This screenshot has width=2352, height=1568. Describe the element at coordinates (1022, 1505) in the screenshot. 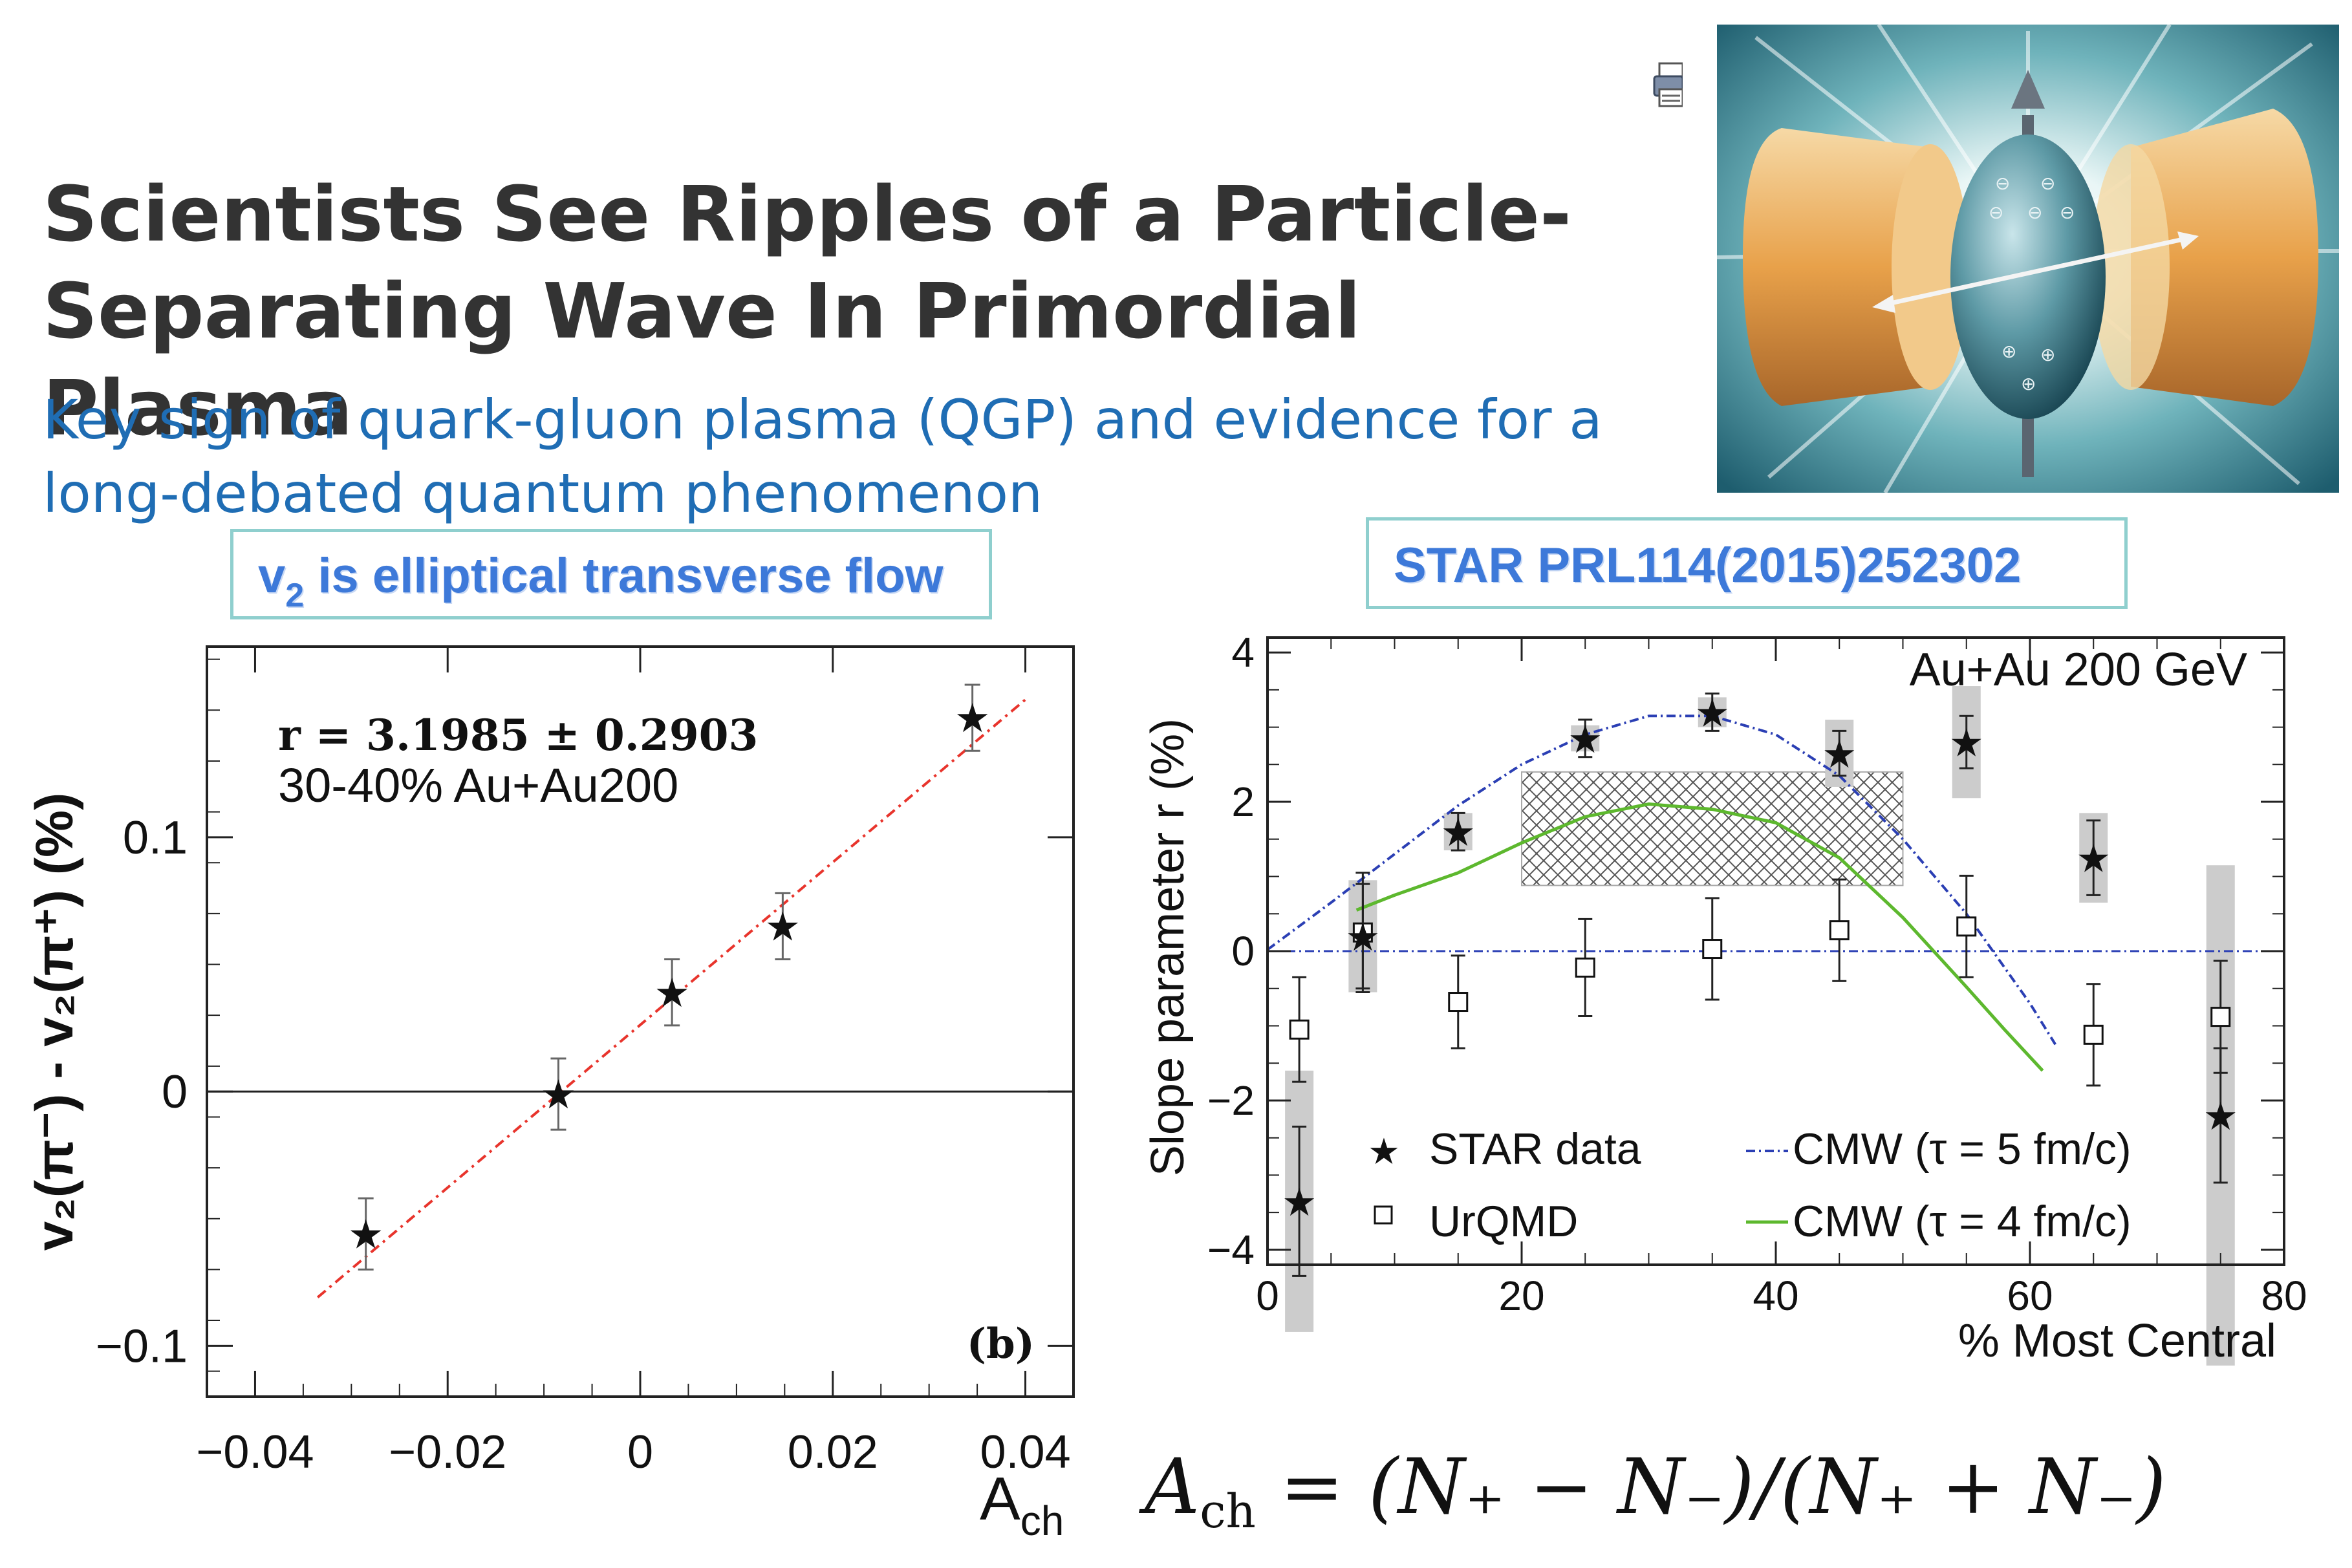

I see `left-x-axis-label: Ach` at that location.